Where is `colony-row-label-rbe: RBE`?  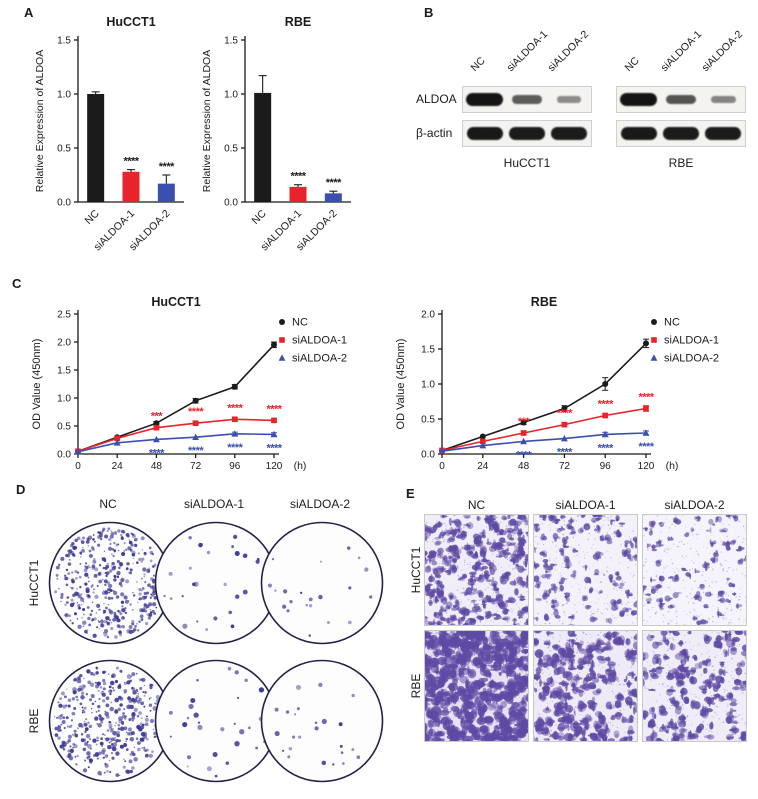
colony-row-label-rbe: RBE is located at coordinates (34, 721).